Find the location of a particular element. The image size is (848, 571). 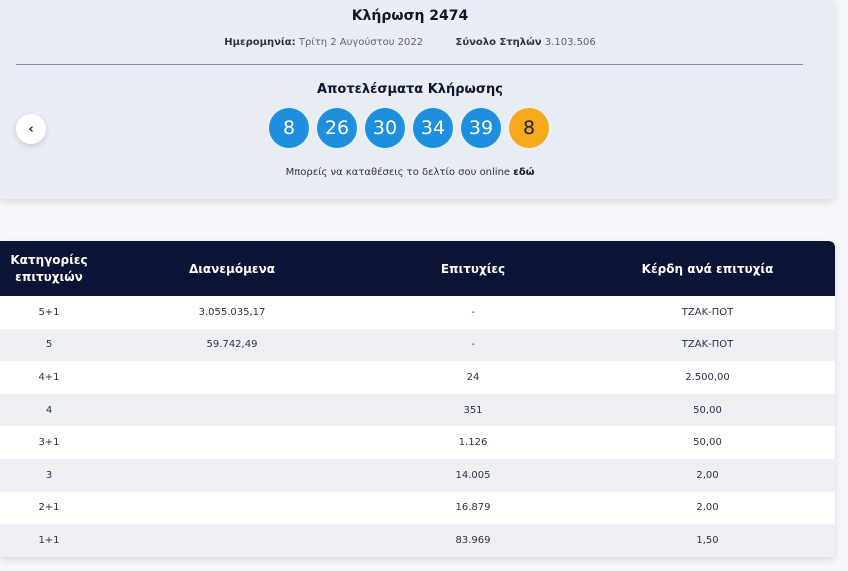

cell-category: 3 is located at coordinates (49, 475).